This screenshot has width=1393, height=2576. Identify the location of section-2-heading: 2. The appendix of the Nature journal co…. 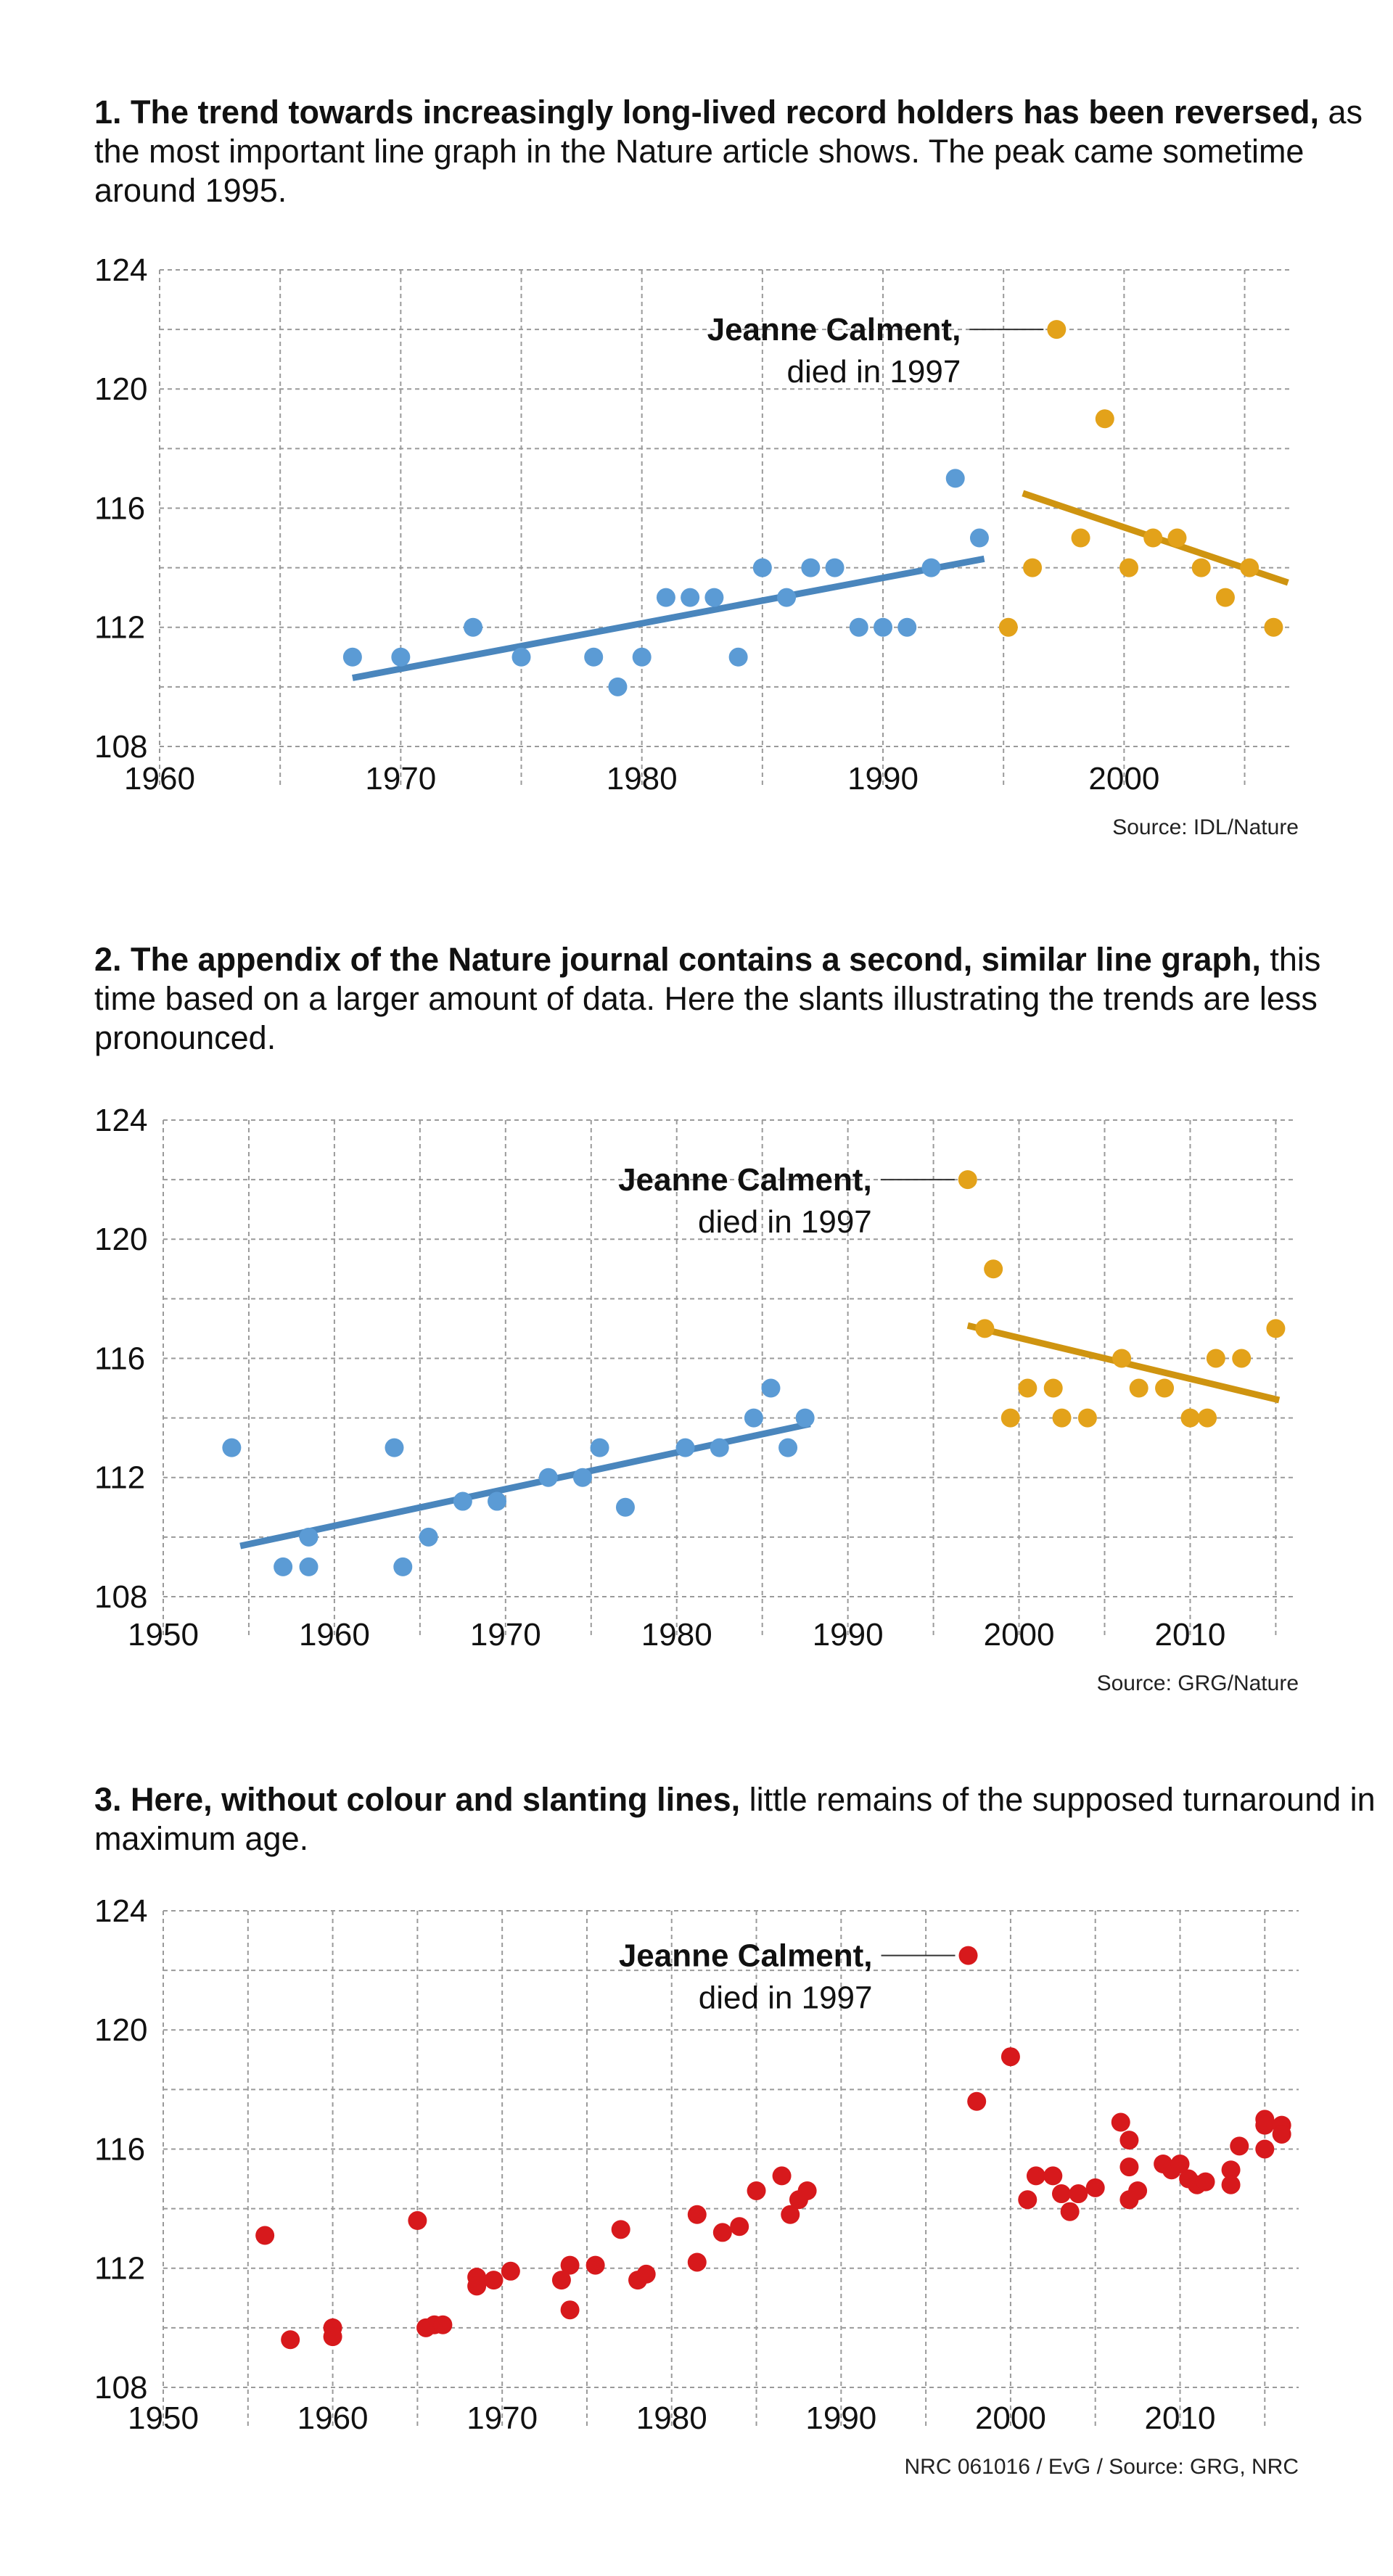
(740, 999).